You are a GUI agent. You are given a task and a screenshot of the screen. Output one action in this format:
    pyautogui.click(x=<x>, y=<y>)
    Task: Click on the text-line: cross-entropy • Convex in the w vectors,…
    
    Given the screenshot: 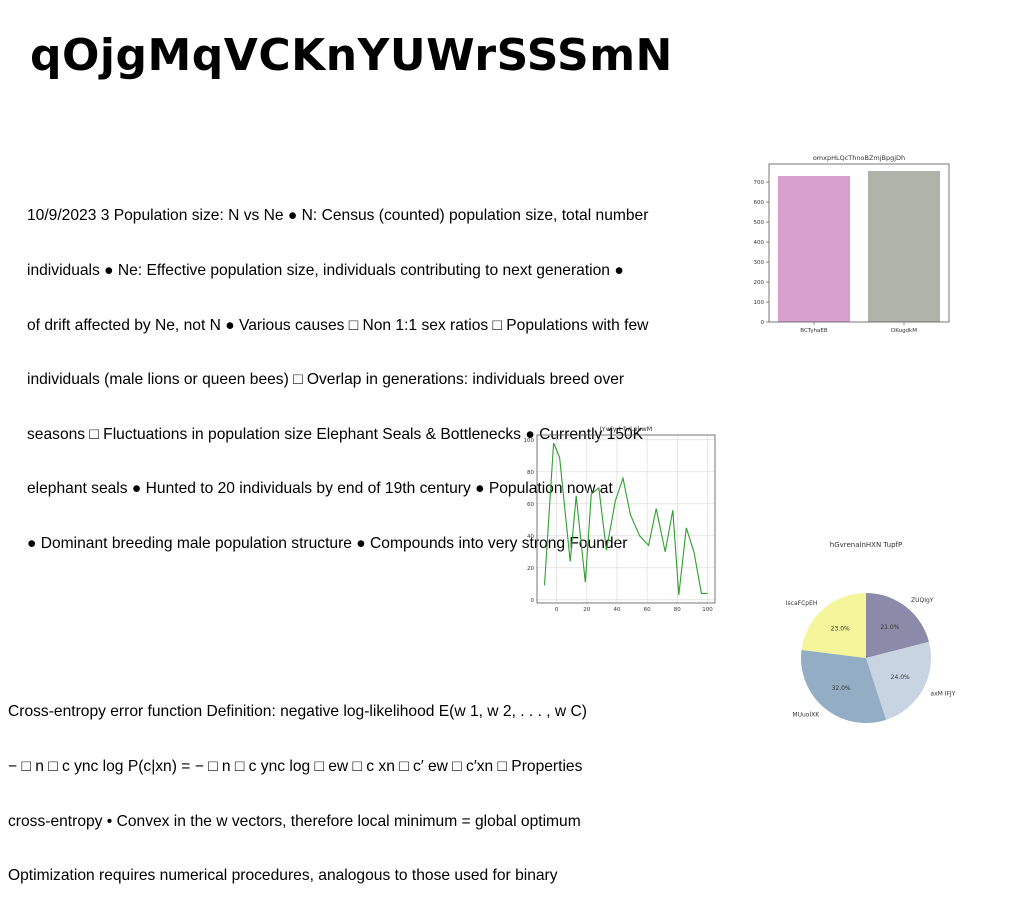 What is the action you would take?
    pyautogui.click(x=294, y=821)
    